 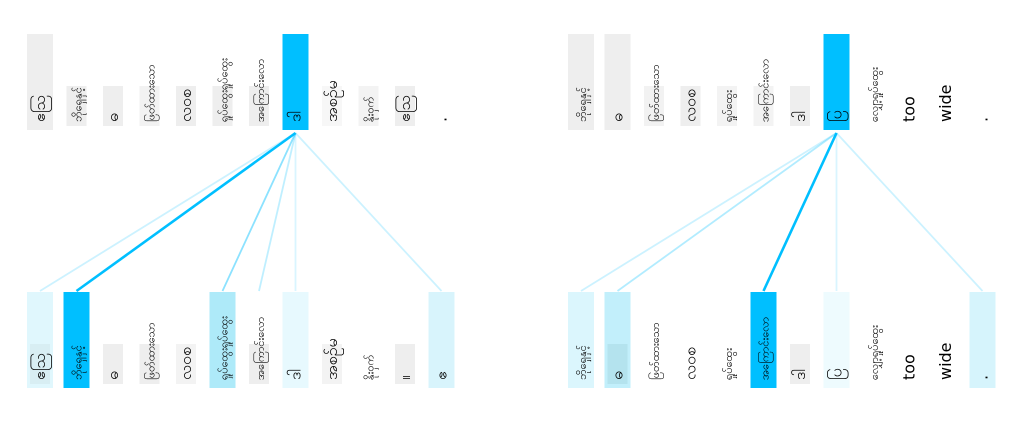 I want to click on key-token: အစဉ်မ, so click(x=332, y=340).